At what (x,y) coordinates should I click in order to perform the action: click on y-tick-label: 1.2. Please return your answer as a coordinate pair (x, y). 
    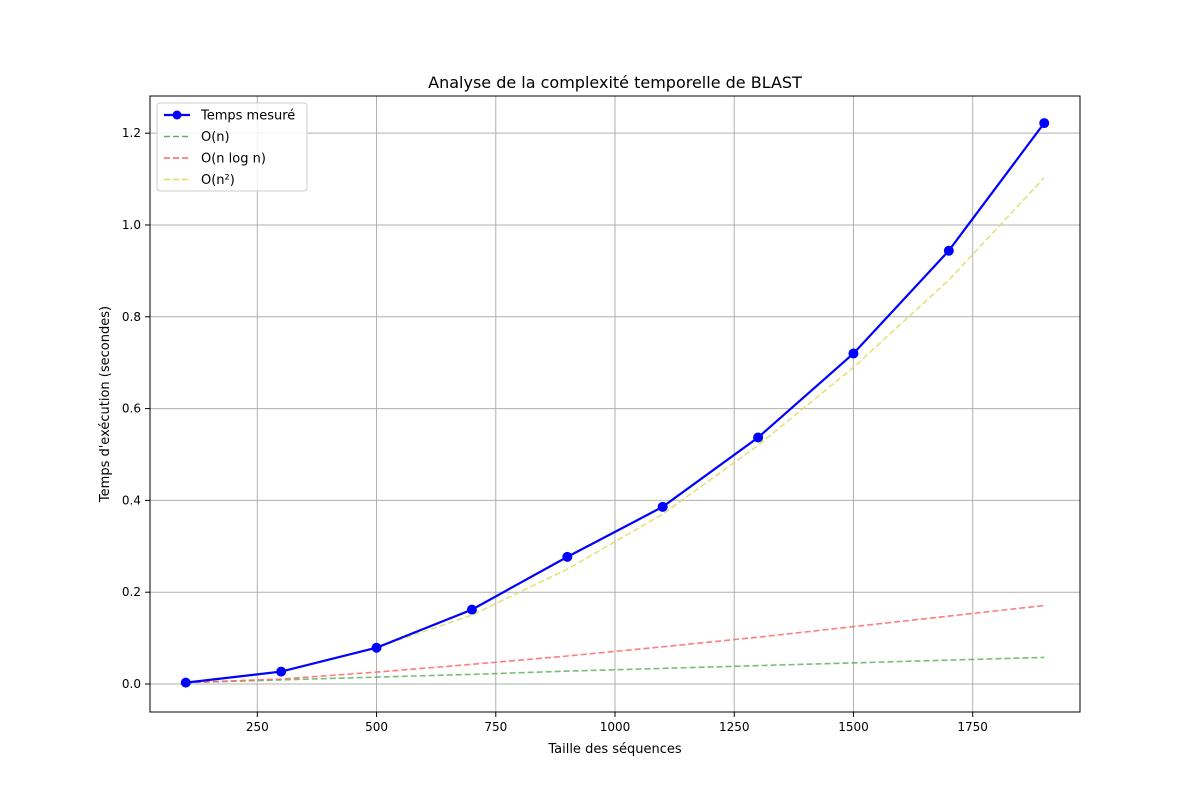
    Looking at the image, I should click on (131, 133).